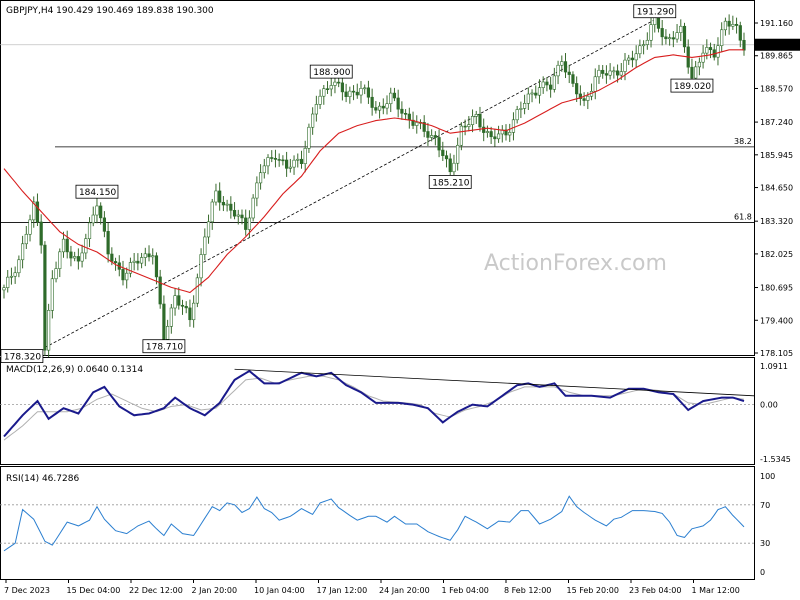  Describe the element at coordinates (22, 358) in the screenshot. I see `price-label: 178.320` at that location.